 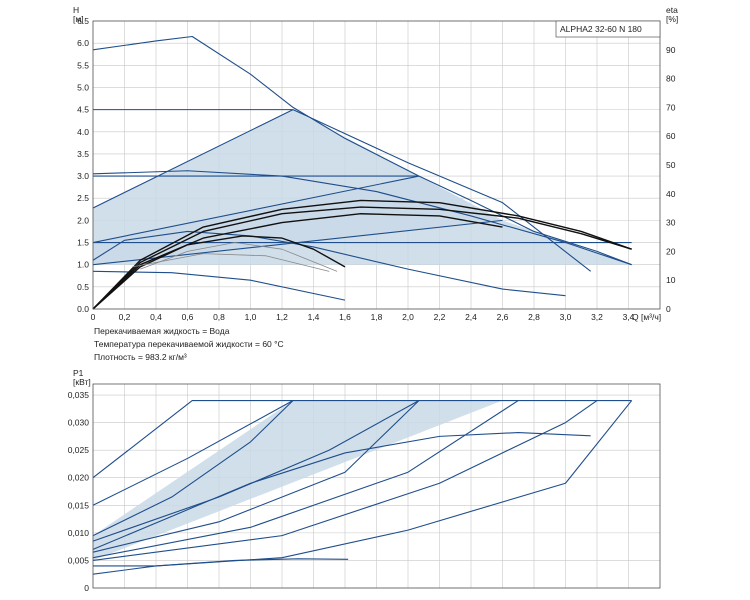 I want to click on shaded-region, so click(x=298, y=480).